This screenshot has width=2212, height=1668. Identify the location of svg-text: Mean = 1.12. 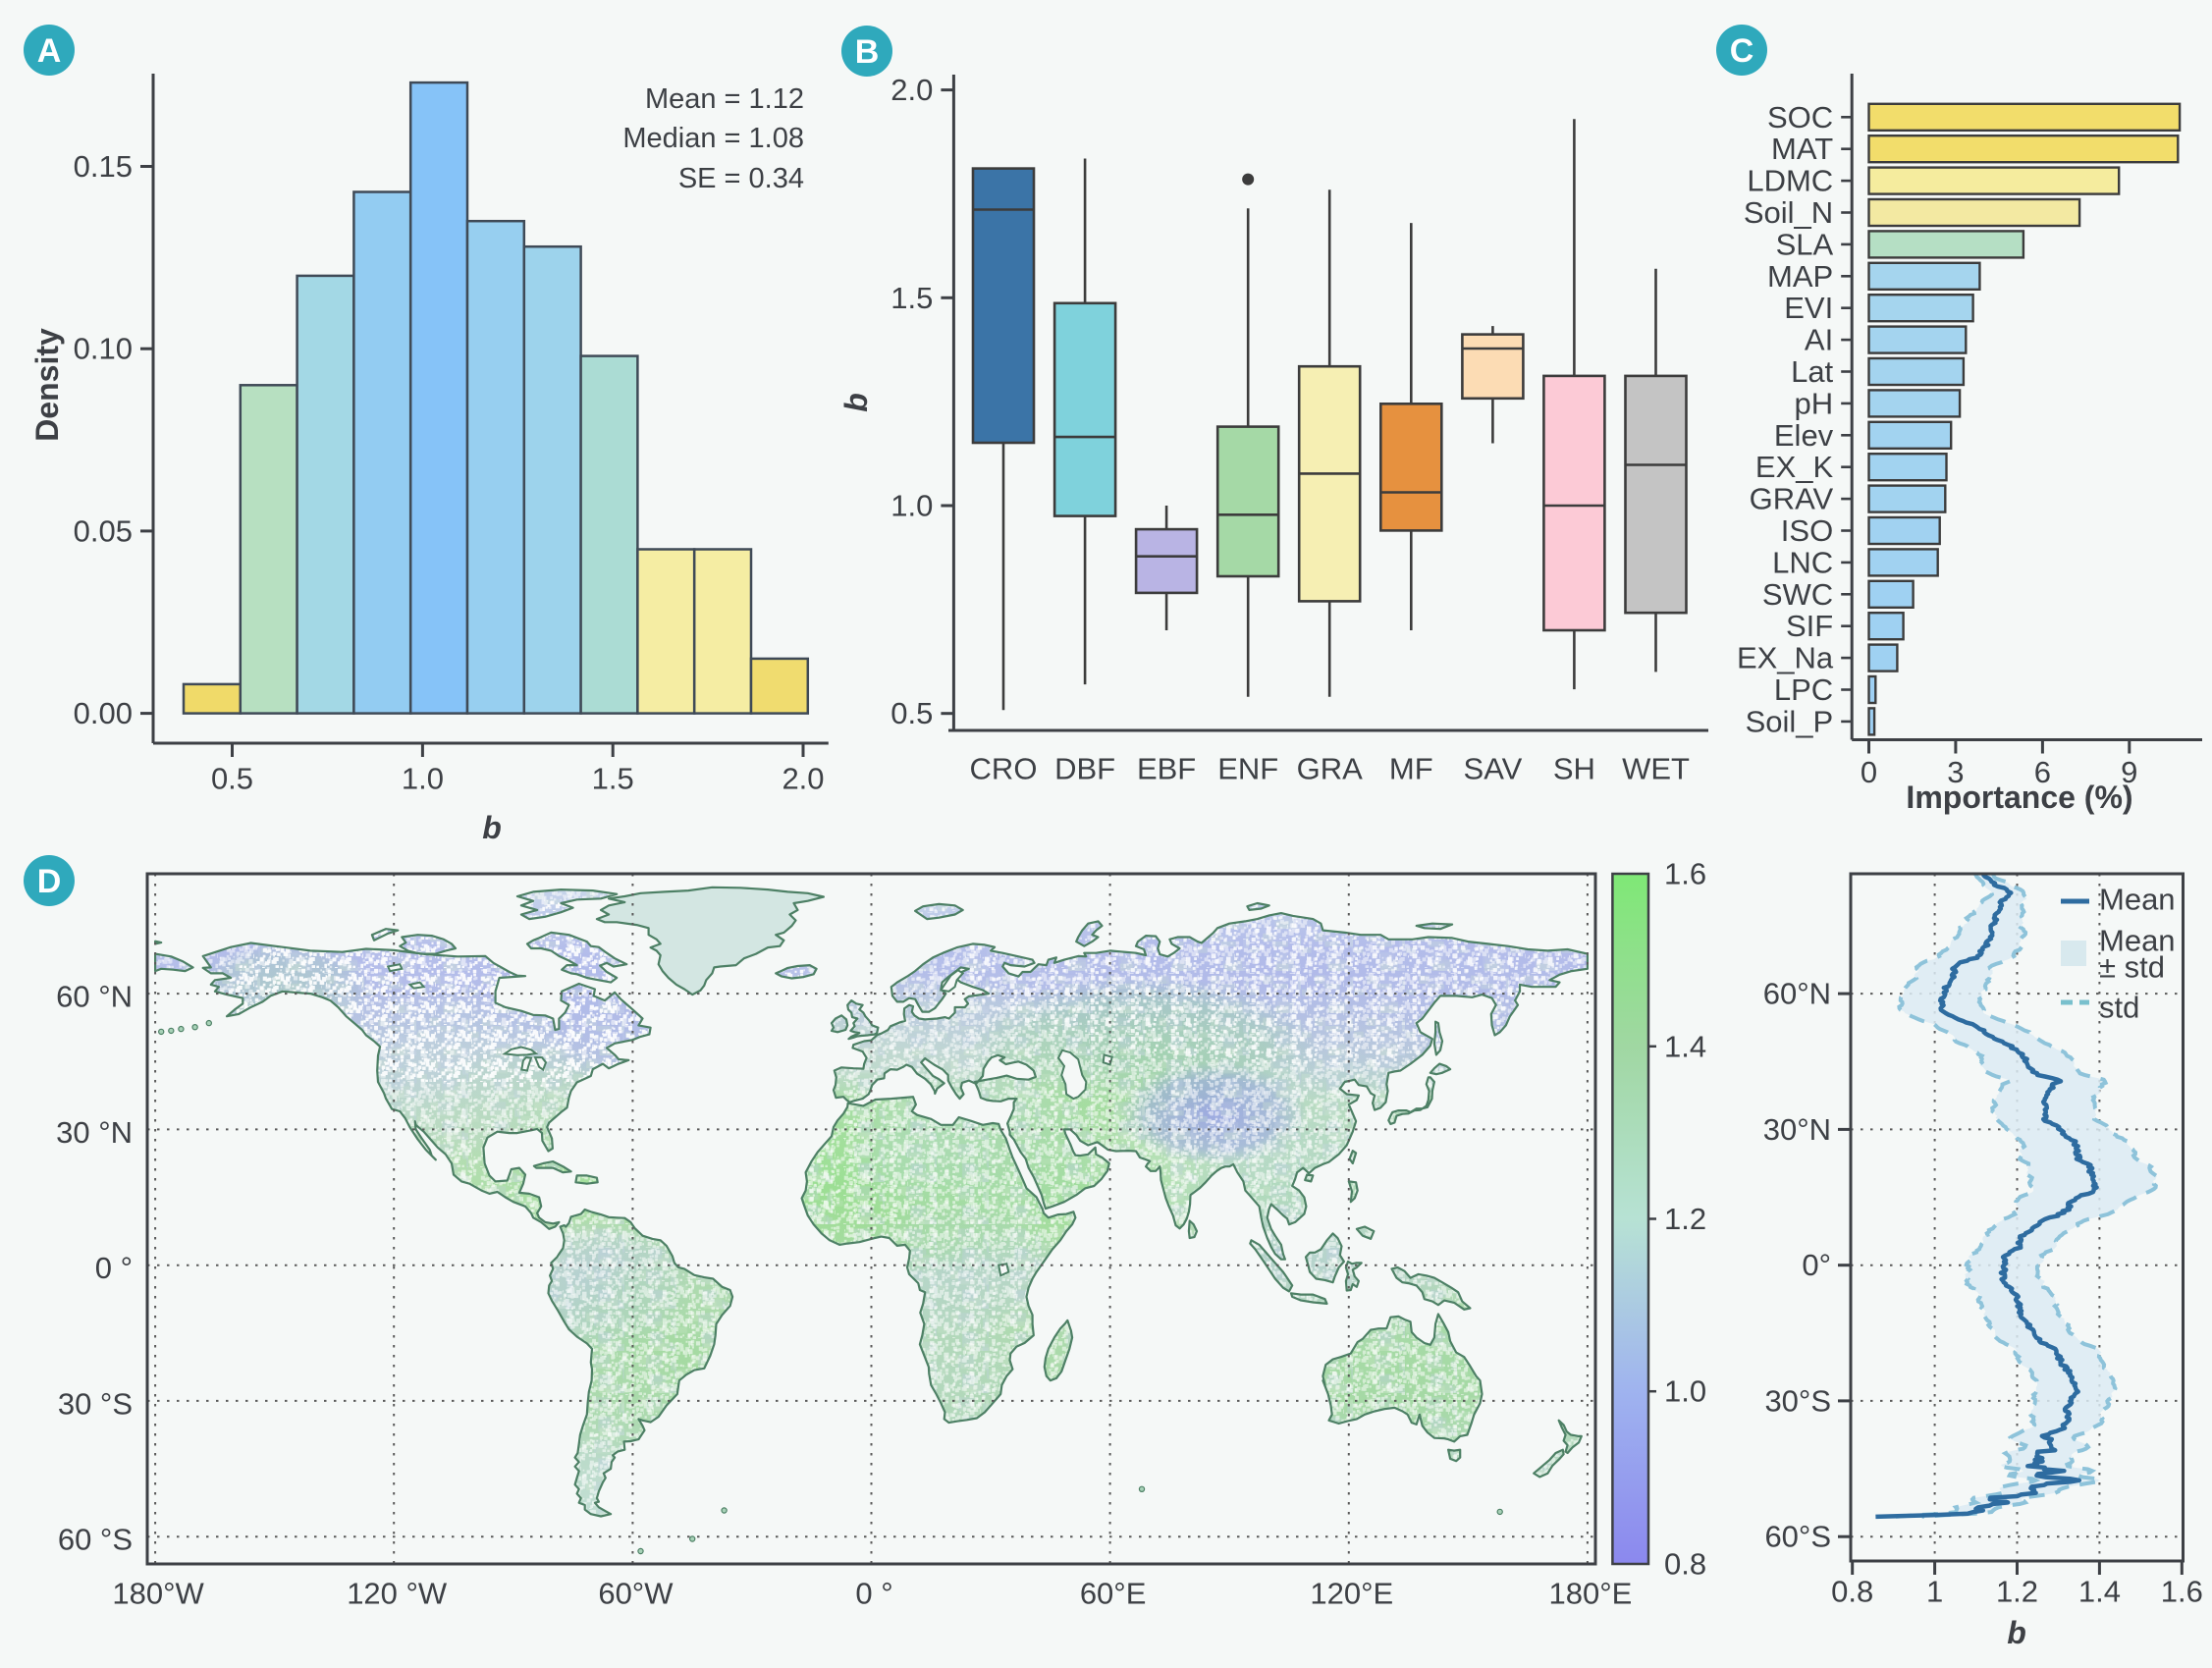
(724, 99).